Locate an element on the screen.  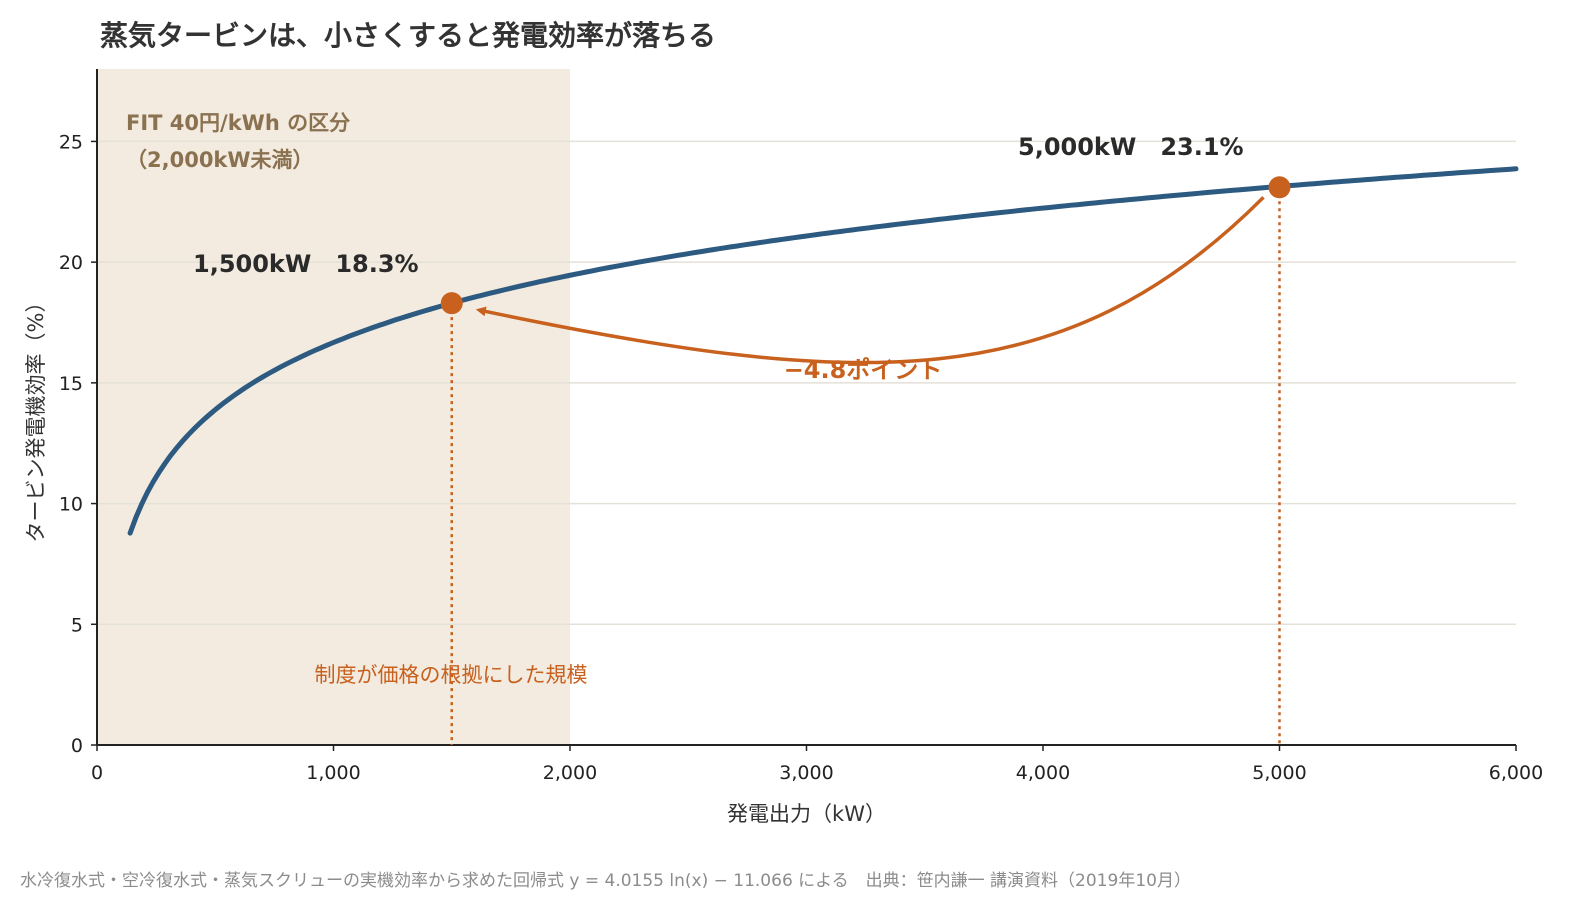
x-tick-label: 1,000 is located at coordinates (333, 773).